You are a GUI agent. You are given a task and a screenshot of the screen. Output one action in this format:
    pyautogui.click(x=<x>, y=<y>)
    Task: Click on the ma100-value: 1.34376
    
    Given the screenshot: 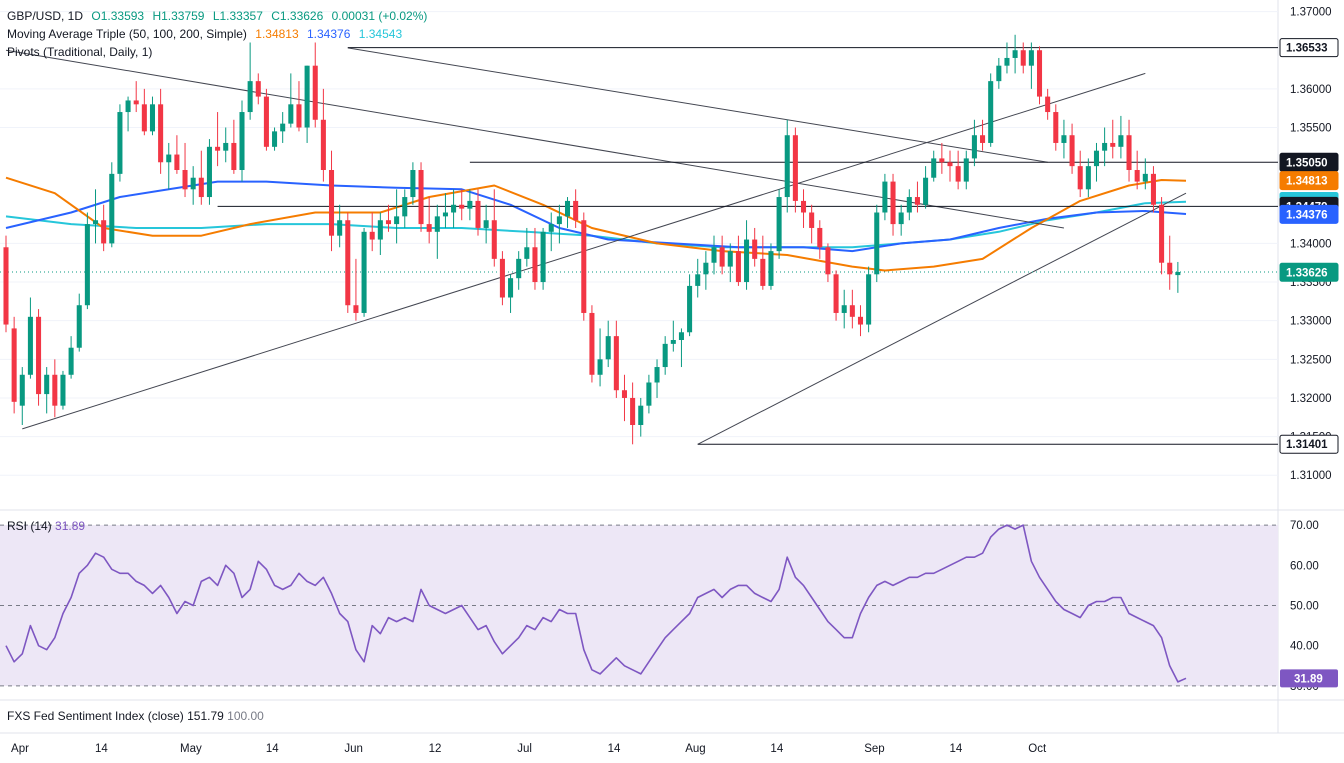 What is the action you would take?
    pyautogui.click(x=329, y=34)
    